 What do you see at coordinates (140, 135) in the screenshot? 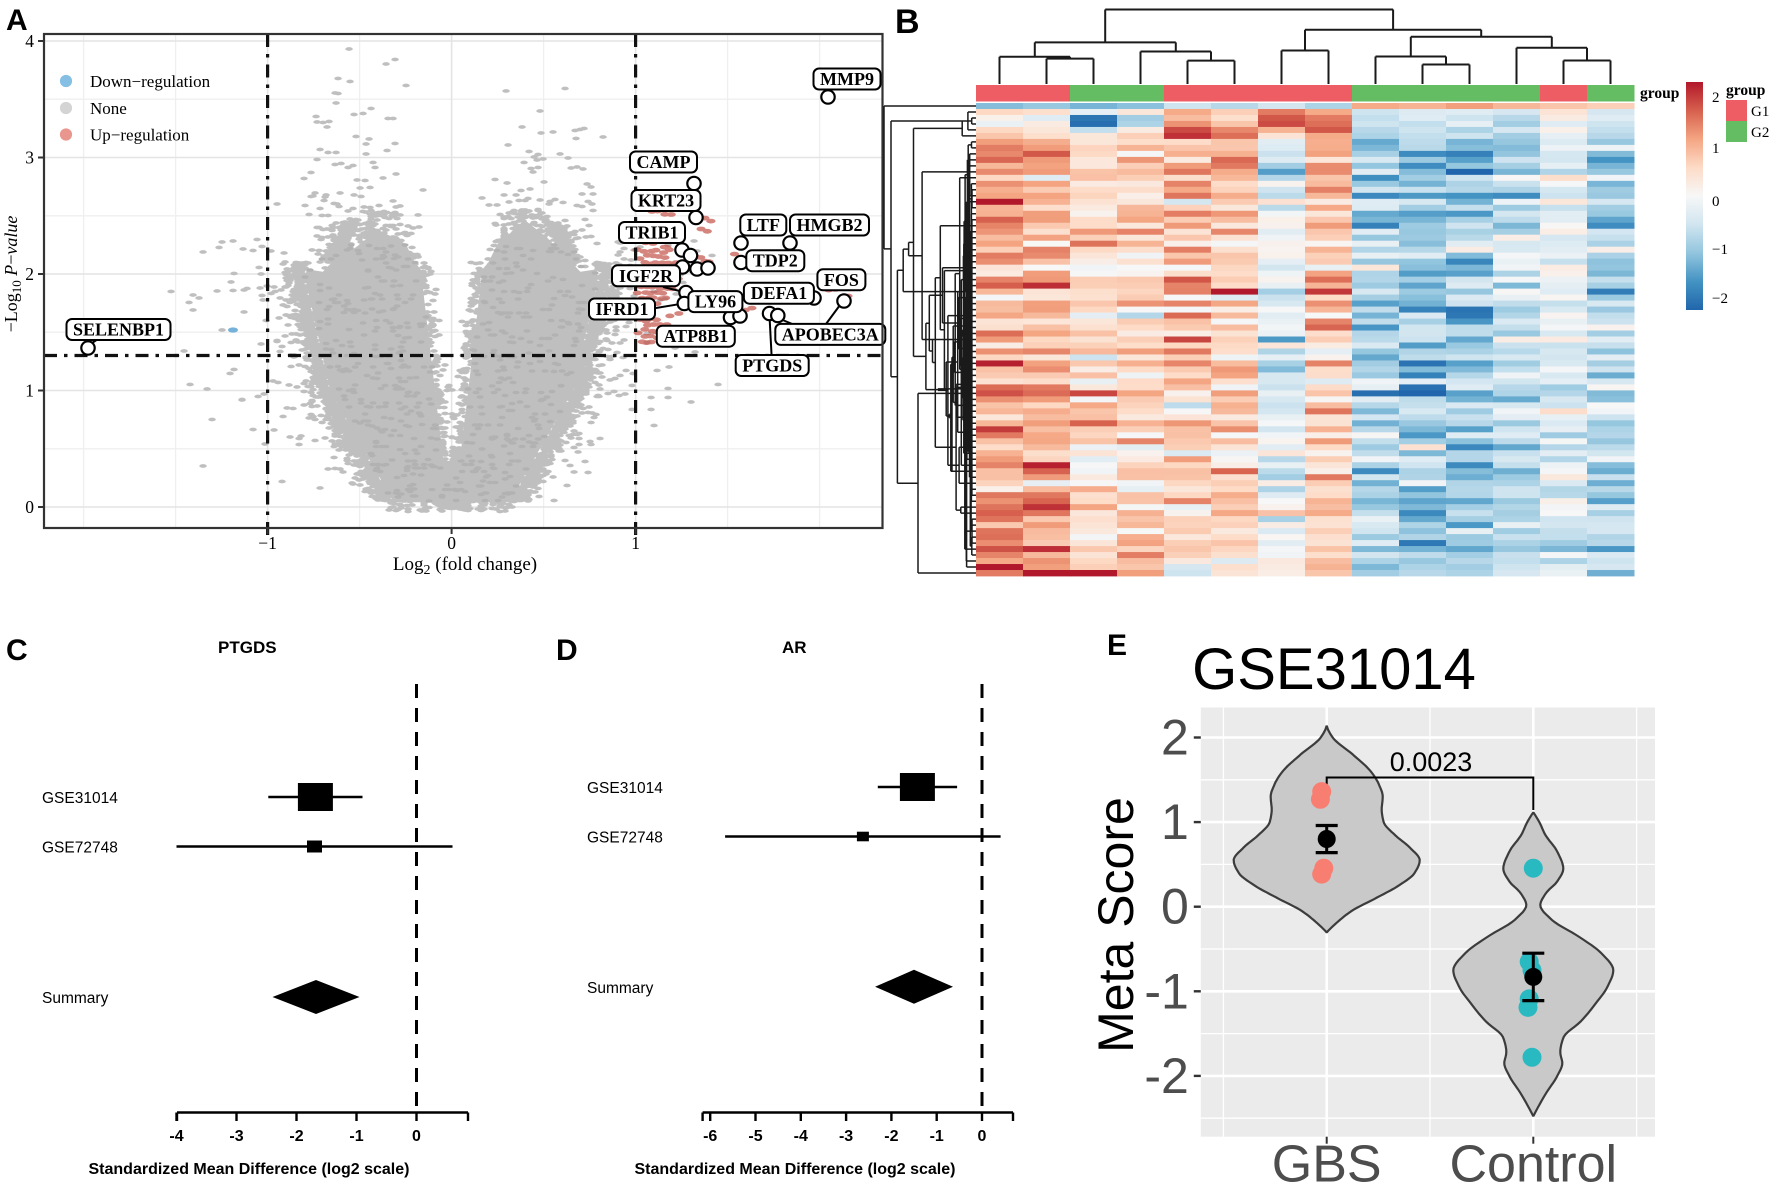
I see `svg-text: Up−regulation` at bounding box center [140, 135].